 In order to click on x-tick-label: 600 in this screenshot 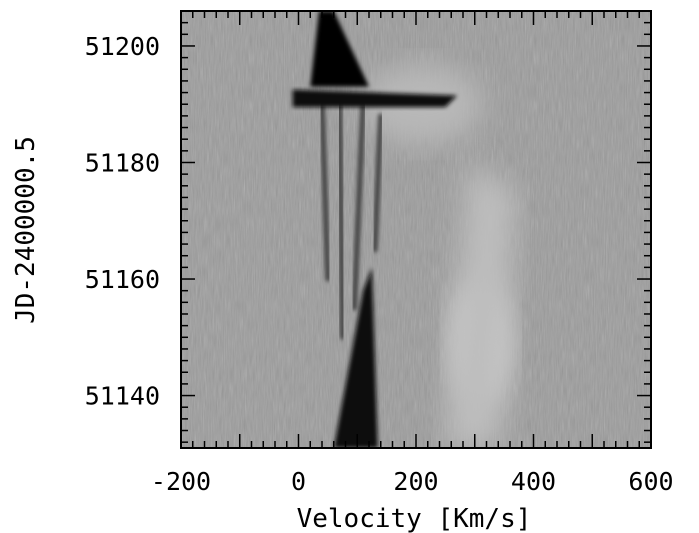, I will do `click(650, 481)`.